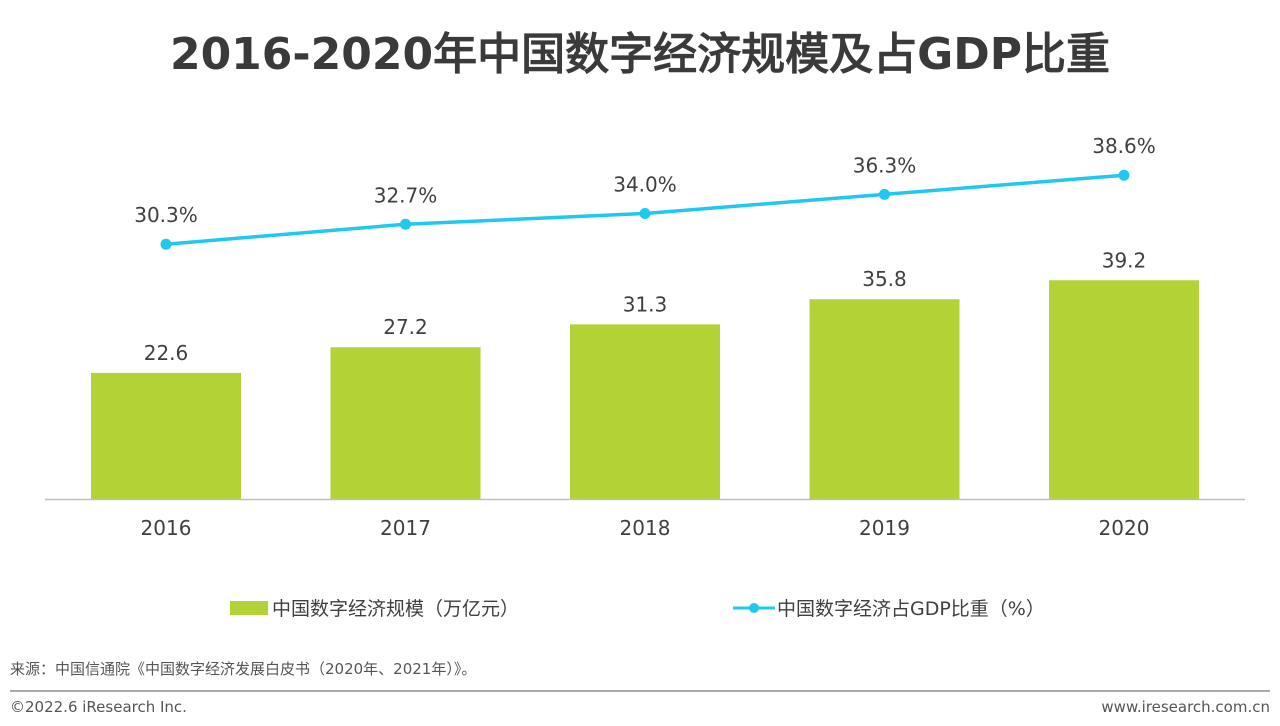 The height and width of the screenshot is (726, 1280). I want to click on bar-2017, so click(405, 423).